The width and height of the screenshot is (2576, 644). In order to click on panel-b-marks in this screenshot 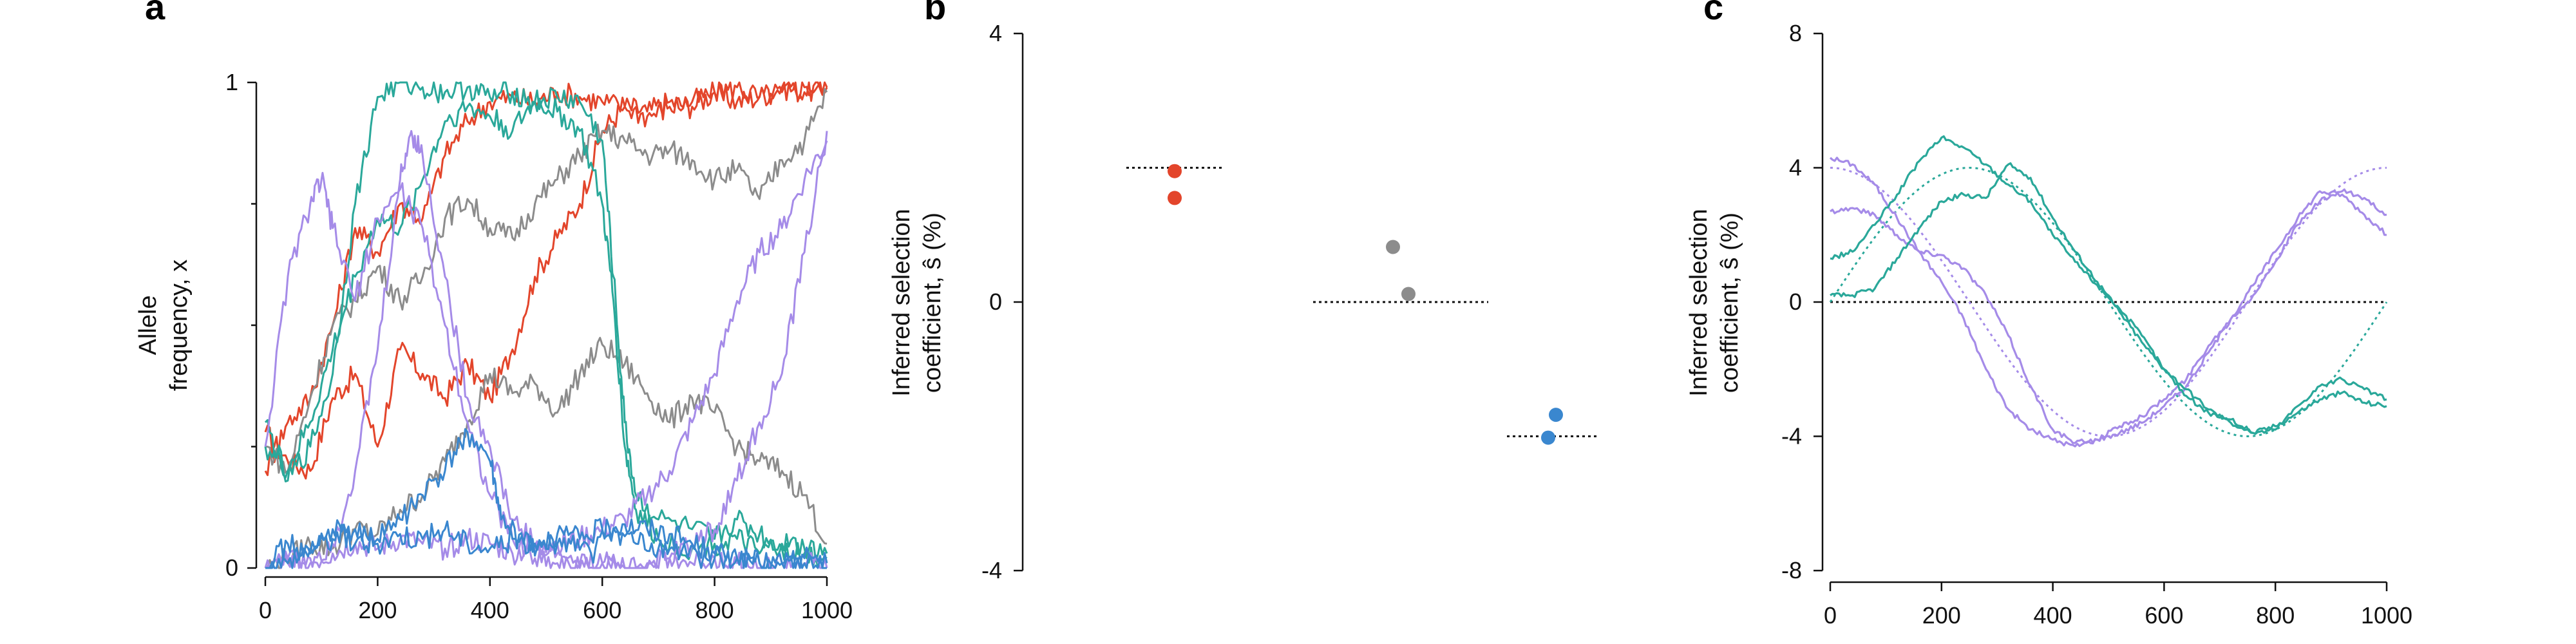, I will do `click(1362, 304)`.